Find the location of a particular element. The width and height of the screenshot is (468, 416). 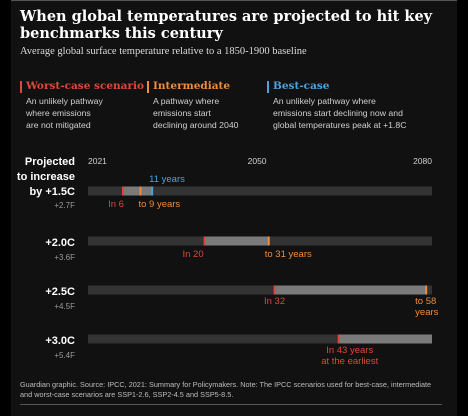

row-sublabel-1: +3.6F is located at coordinates (64, 257).